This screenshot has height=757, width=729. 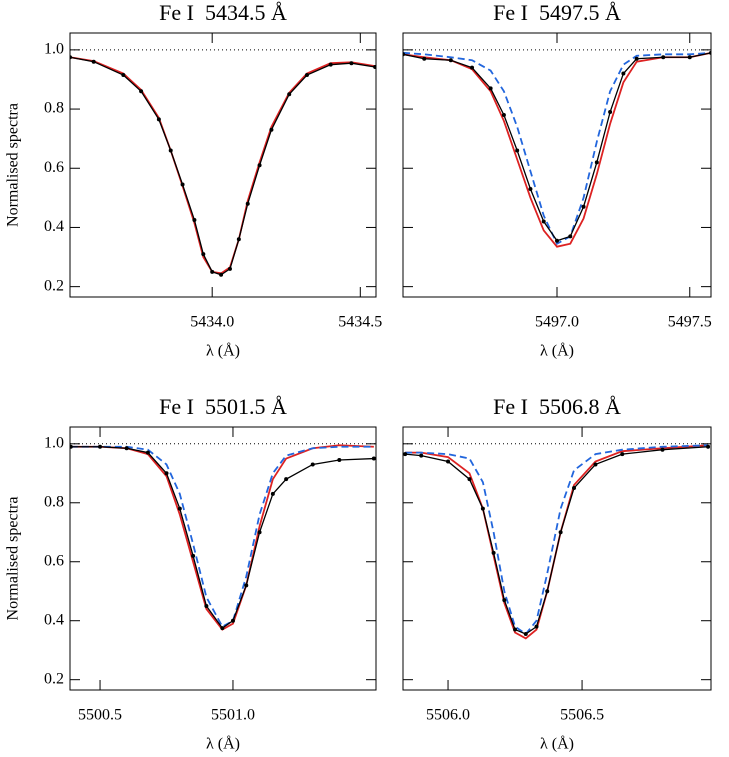 What do you see at coordinates (360, 322) in the screenshot?
I see `x-tick-label: 5434.5` at bounding box center [360, 322].